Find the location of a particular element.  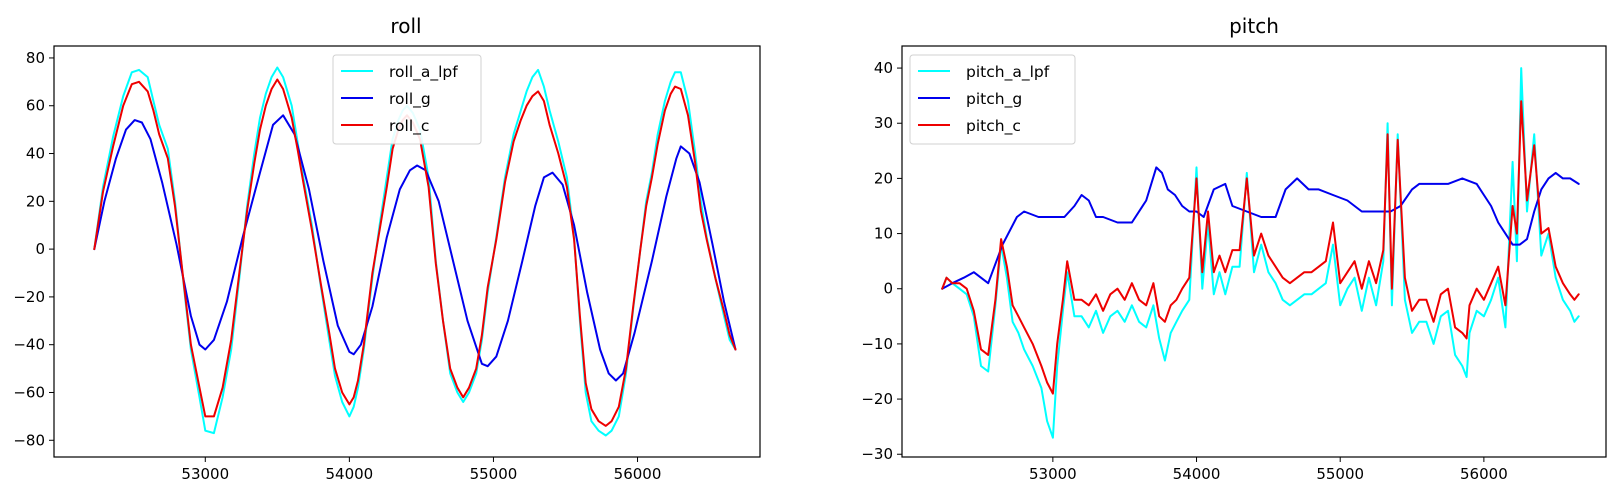

roll-ytick-label: −20 is located at coordinates (29, 297).